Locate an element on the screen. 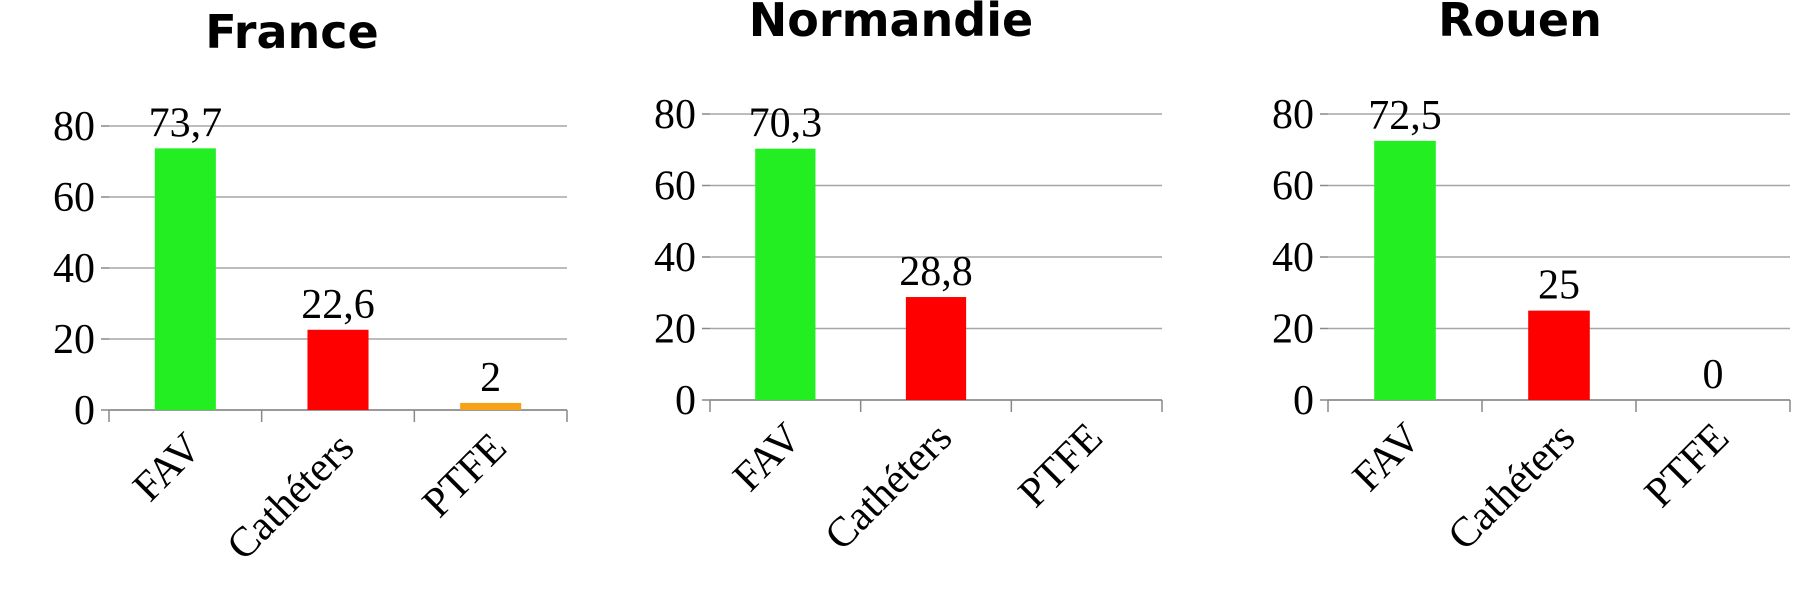 This screenshot has height=607, width=1795. chart-title: France is located at coordinates (291, 32).